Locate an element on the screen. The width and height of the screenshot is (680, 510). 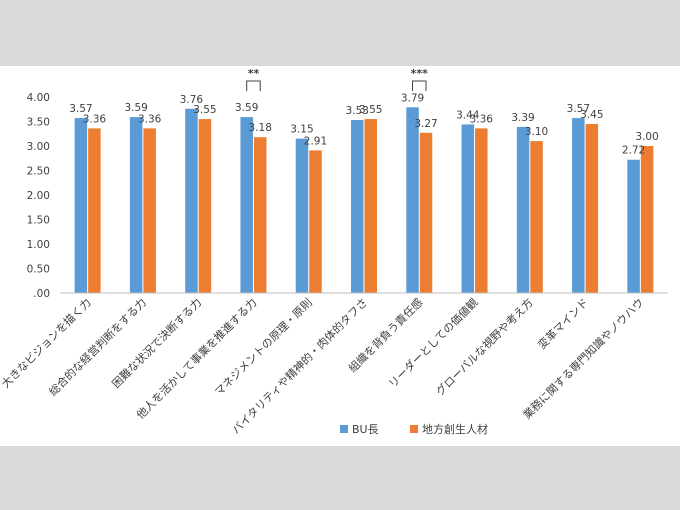
y-tick-label: .00 is located at coordinates (41, 294).